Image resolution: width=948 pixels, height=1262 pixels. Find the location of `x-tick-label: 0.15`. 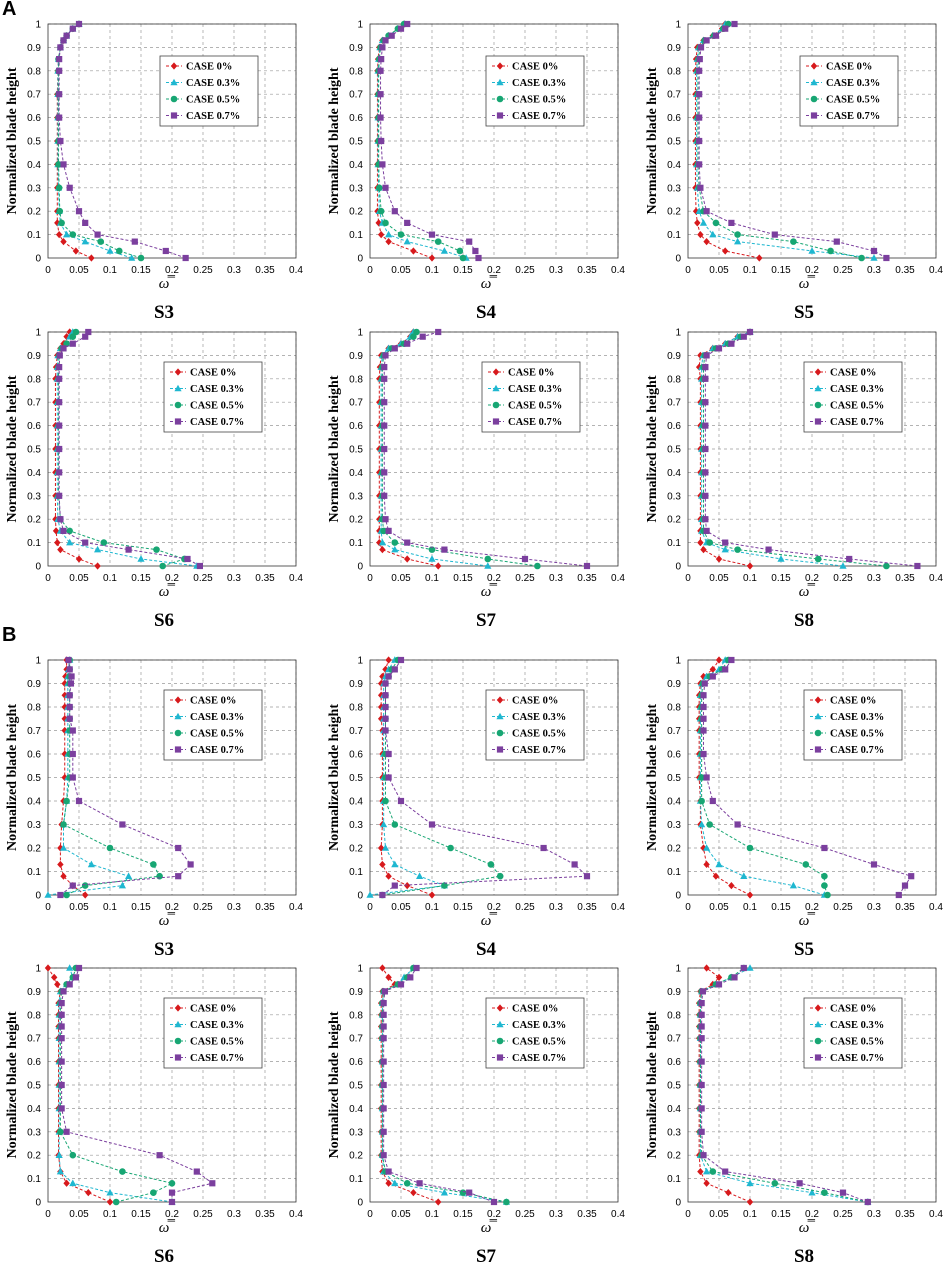

x-tick-label: 0.15 is located at coordinates (141, 907).